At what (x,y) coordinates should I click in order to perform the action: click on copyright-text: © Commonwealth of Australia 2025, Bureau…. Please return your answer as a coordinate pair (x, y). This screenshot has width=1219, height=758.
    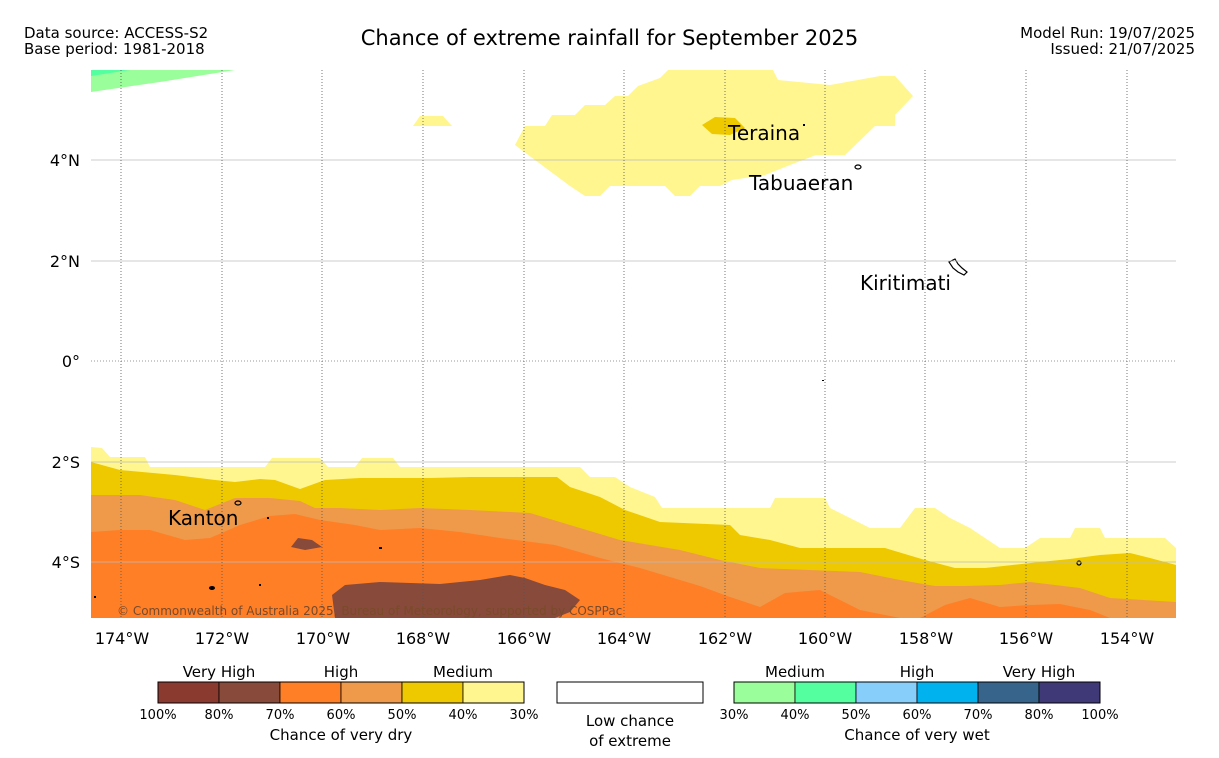
    Looking at the image, I should click on (369, 611).